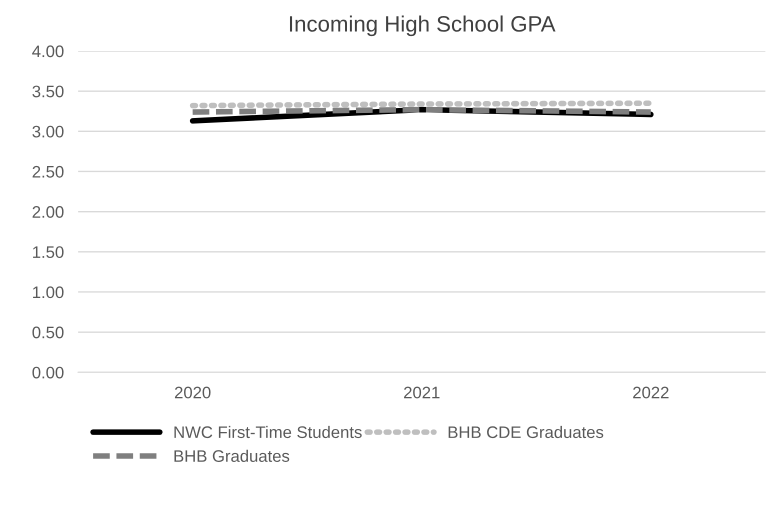 This screenshot has height=510, width=781. Describe the element at coordinates (192, 392) in the screenshot. I see `x-tick-label: 2020` at that location.